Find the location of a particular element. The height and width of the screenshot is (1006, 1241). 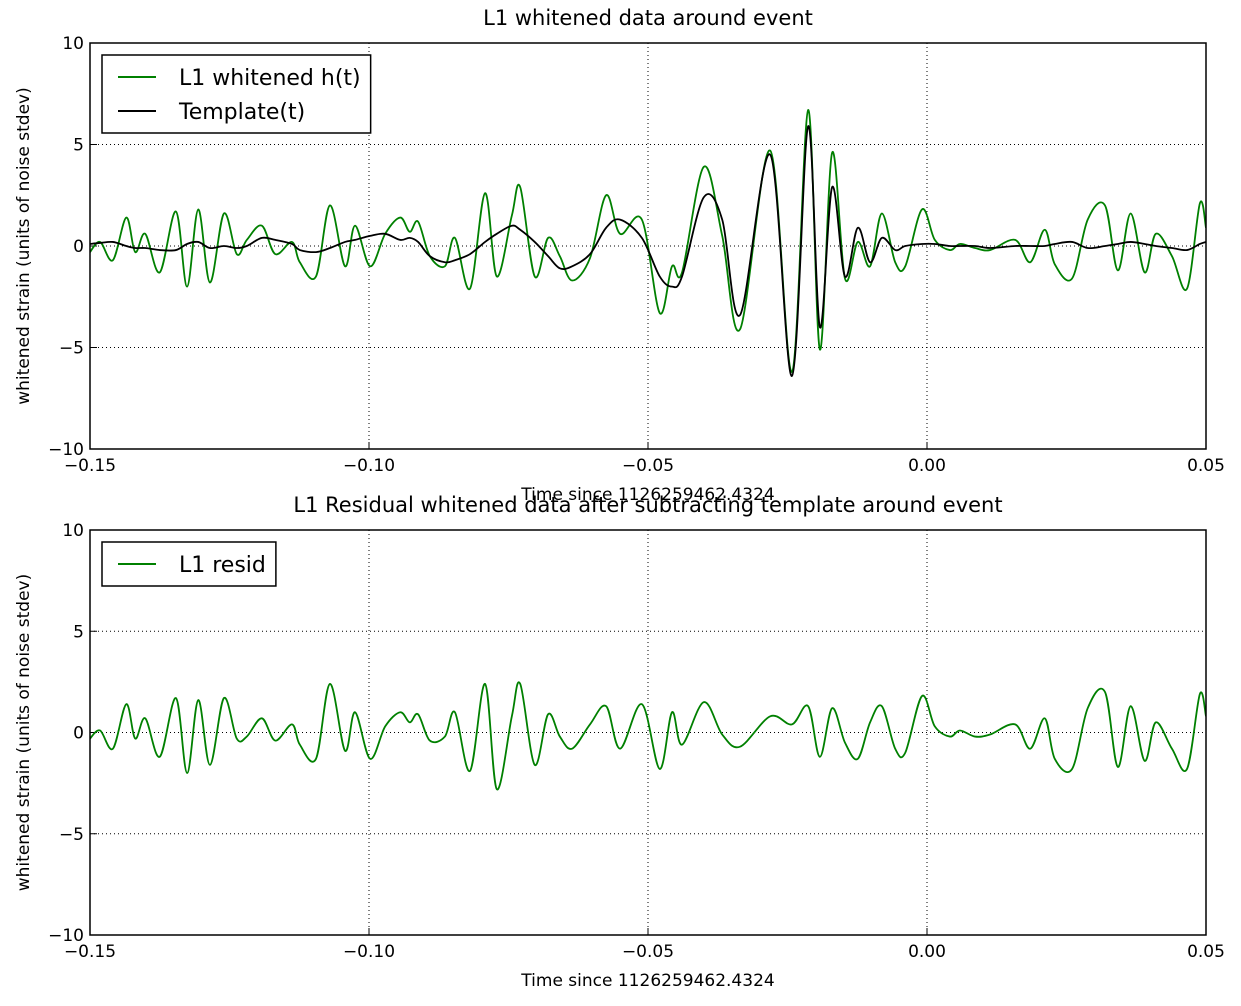

chart-title: L1 whitened data around event is located at coordinates (648, 18).